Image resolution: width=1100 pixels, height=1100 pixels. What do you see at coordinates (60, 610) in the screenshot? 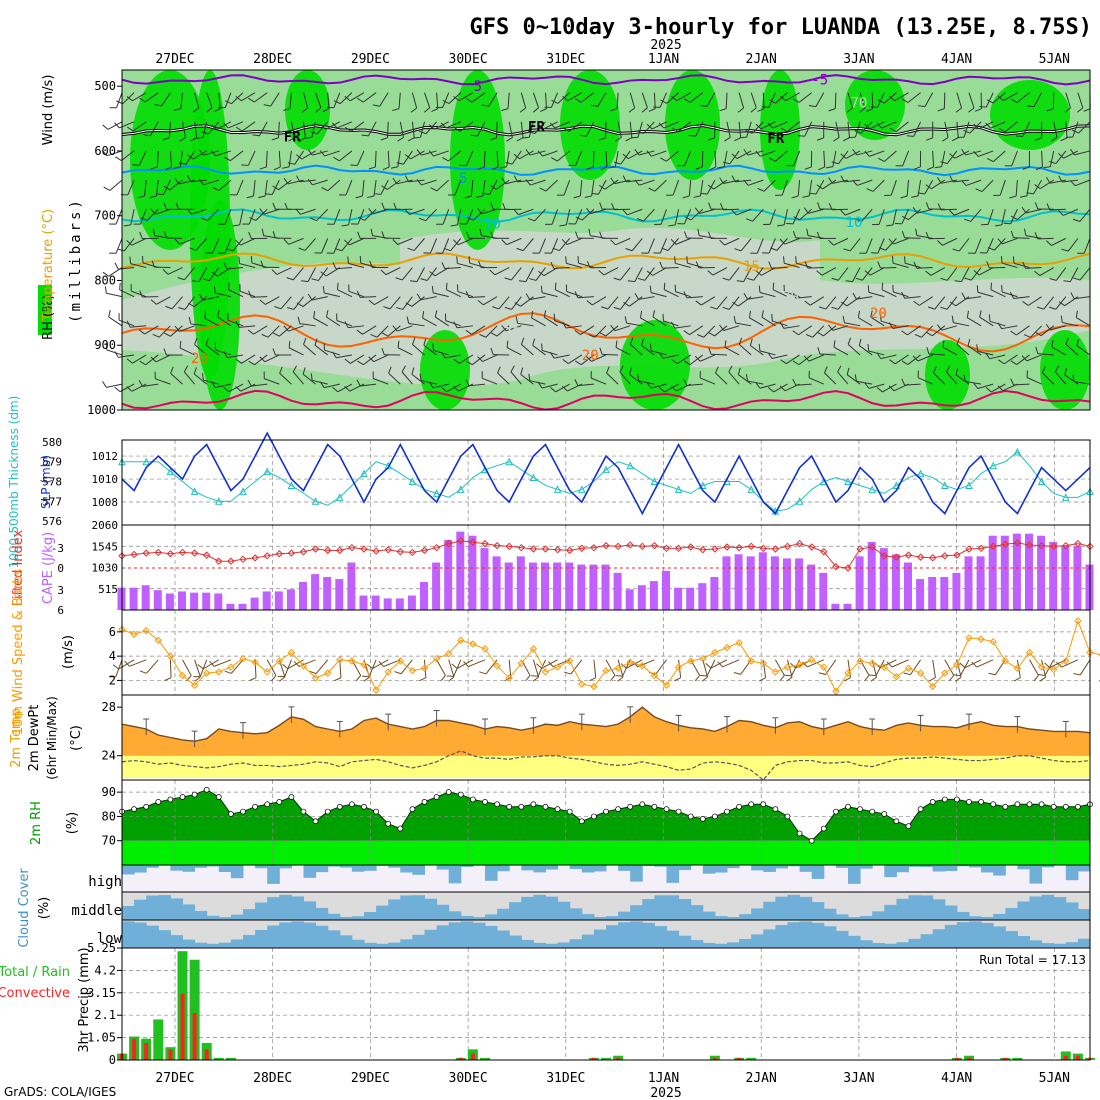
I see `li-tick: 6` at bounding box center [60, 610].